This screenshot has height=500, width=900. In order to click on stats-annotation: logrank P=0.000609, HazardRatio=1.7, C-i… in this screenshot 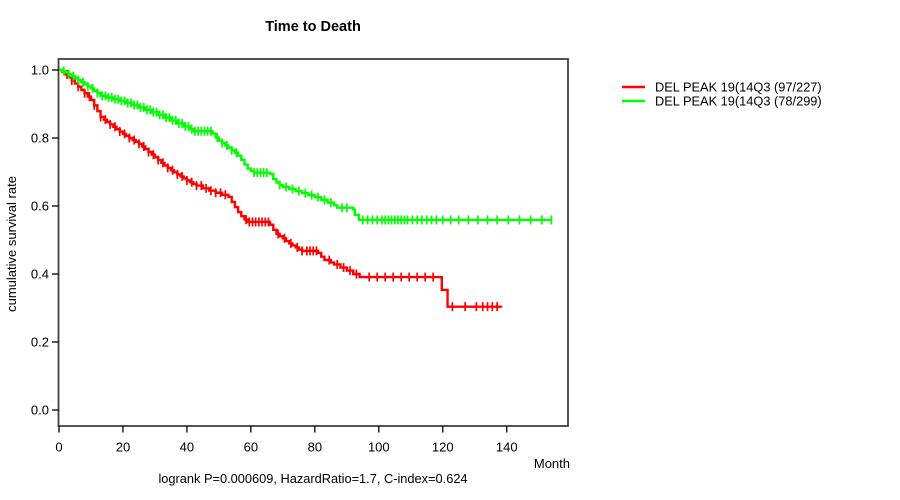, I will do `click(312, 478)`.